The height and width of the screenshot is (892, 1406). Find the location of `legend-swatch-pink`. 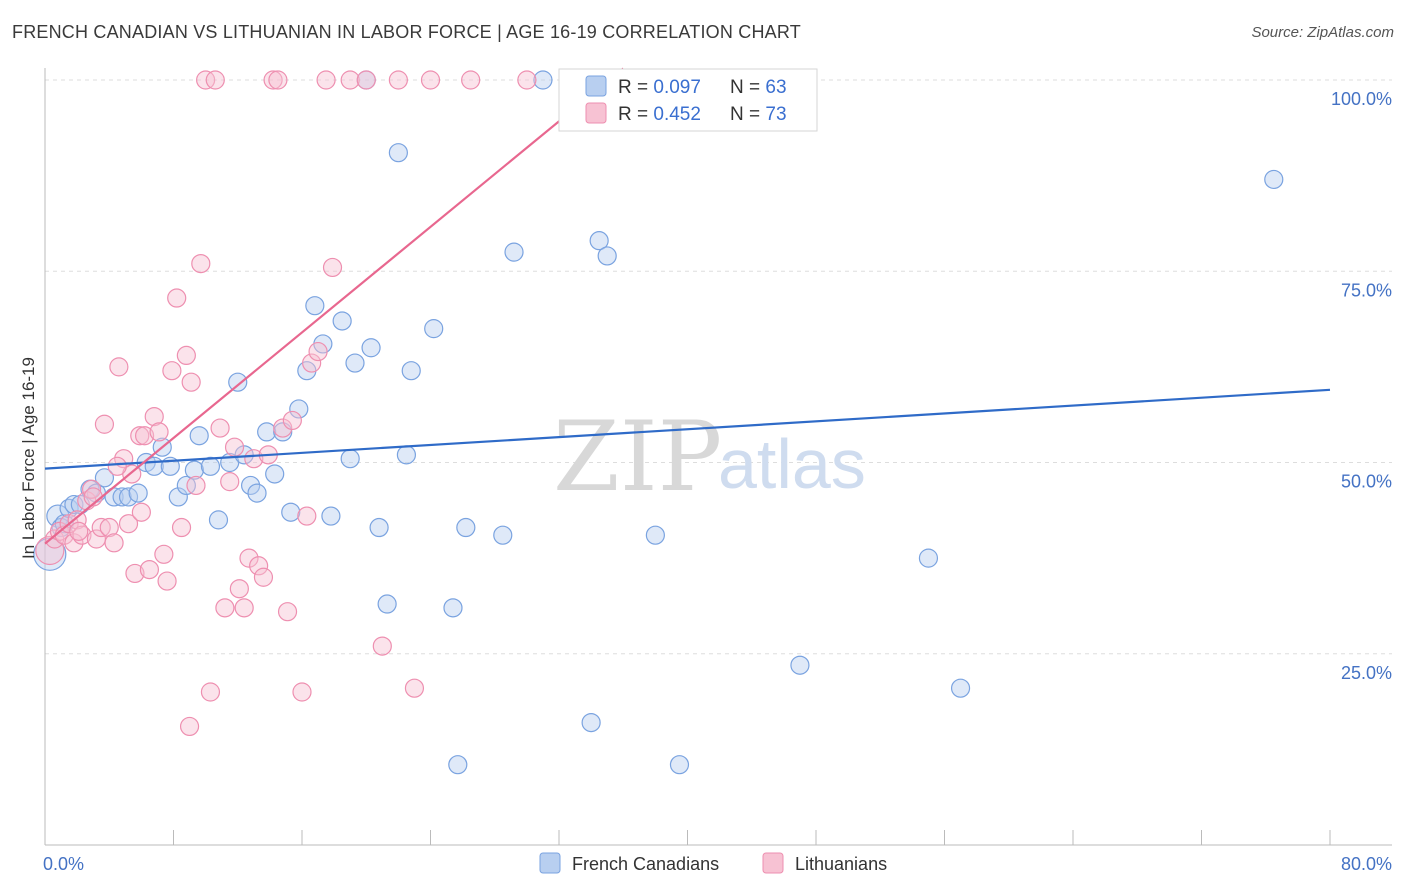

legend-swatch-pink is located at coordinates (596, 113).